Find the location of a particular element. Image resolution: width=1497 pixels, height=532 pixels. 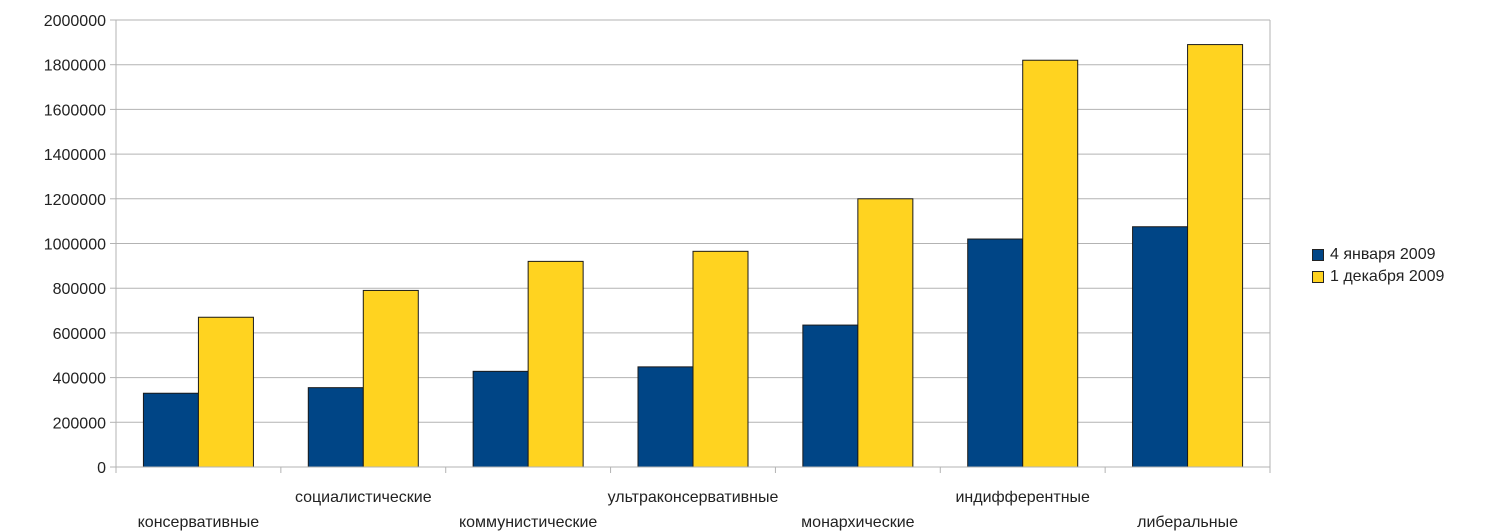

y-tick-label: 600000 is located at coordinates (79, 334).